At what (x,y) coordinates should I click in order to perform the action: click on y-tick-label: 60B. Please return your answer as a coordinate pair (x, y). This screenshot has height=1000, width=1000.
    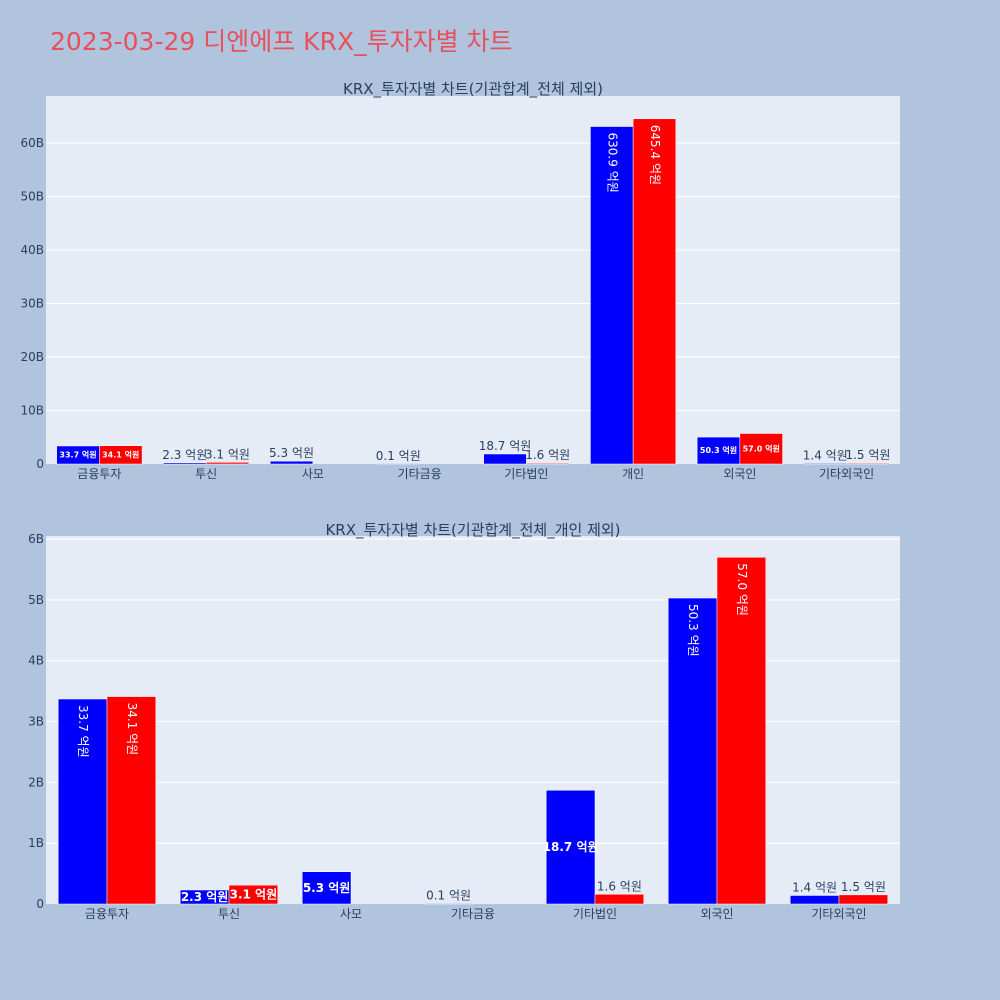
    Looking at the image, I should click on (32, 143).